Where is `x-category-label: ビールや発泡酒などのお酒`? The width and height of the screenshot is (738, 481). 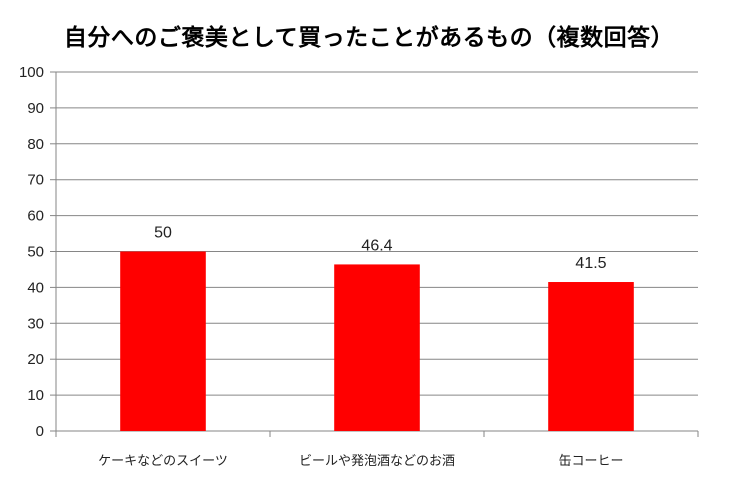 x-category-label: ビールや発泡酒などのお酒 is located at coordinates (377, 461).